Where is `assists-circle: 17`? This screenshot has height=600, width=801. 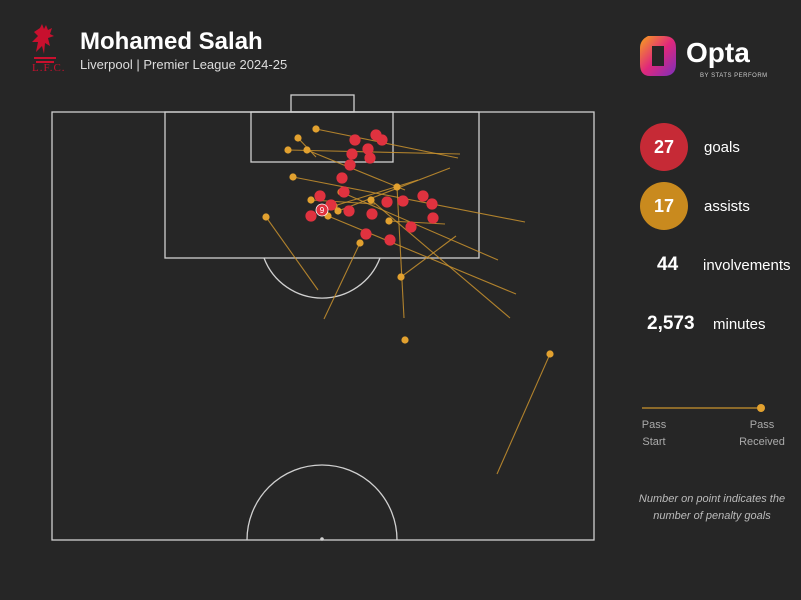 assists-circle: 17 is located at coordinates (664, 206).